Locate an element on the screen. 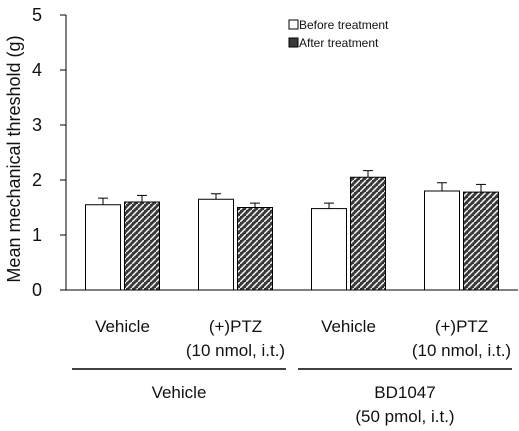 Image resolution: width=519 pixels, height=431 pixels. legend: Before treatment After treatment is located at coordinates (338, 34).